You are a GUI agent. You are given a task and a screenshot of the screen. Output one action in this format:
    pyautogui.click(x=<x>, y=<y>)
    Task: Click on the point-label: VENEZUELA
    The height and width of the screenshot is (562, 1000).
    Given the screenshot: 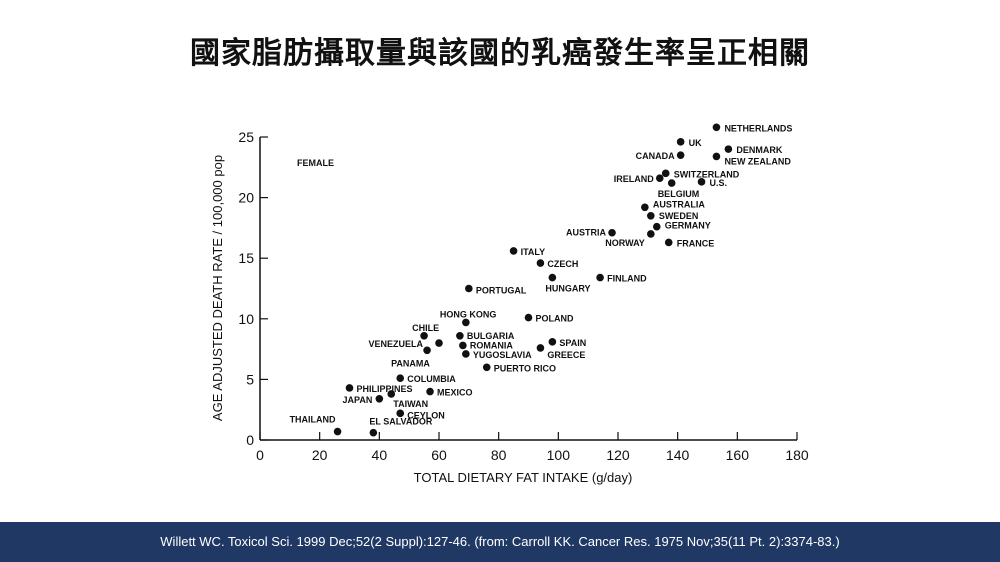 What is the action you would take?
    pyautogui.click(x=395, y=344)
    